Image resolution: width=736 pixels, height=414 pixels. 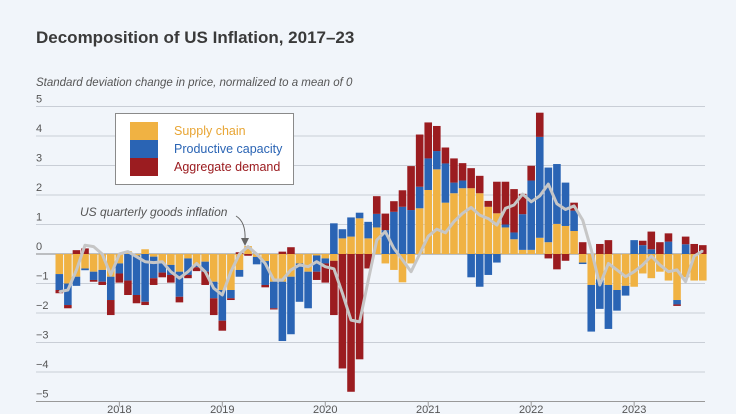 I want to click on x-tick-label: 2021, so click(x=428, y=409).